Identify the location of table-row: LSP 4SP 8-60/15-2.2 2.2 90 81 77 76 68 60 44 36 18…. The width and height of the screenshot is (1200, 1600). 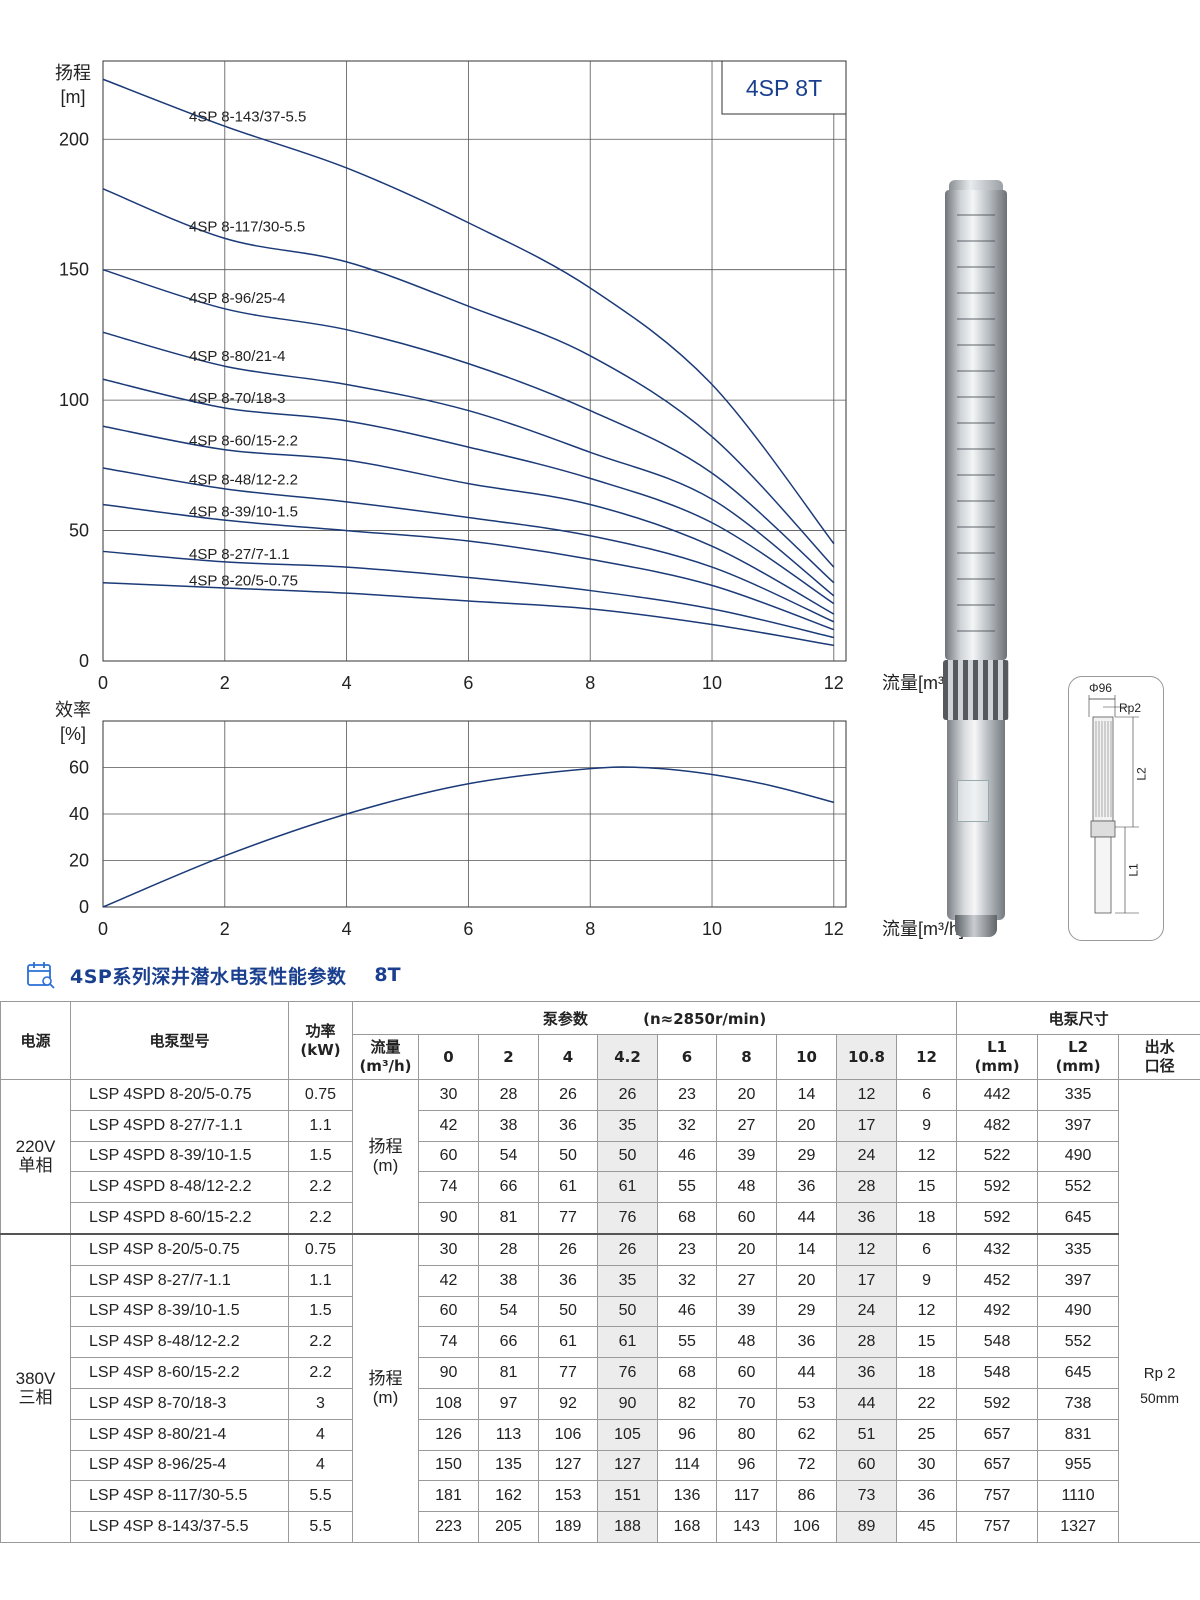
(600, 1373).